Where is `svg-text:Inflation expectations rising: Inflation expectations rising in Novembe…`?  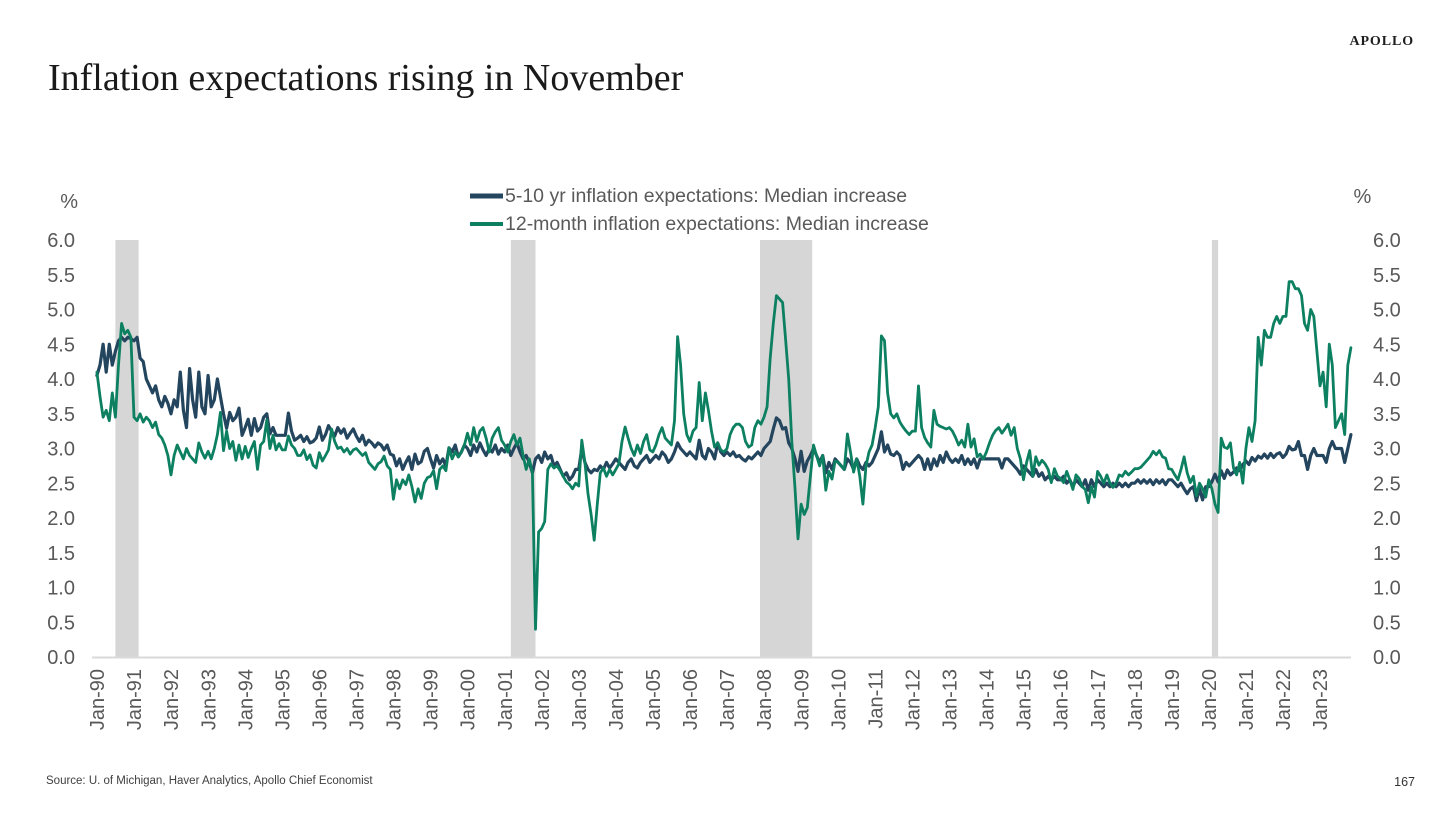
svg-text:Inflation expectations rising: Inflation expectations rising in Novembe… is located at coordinates (366, 78).